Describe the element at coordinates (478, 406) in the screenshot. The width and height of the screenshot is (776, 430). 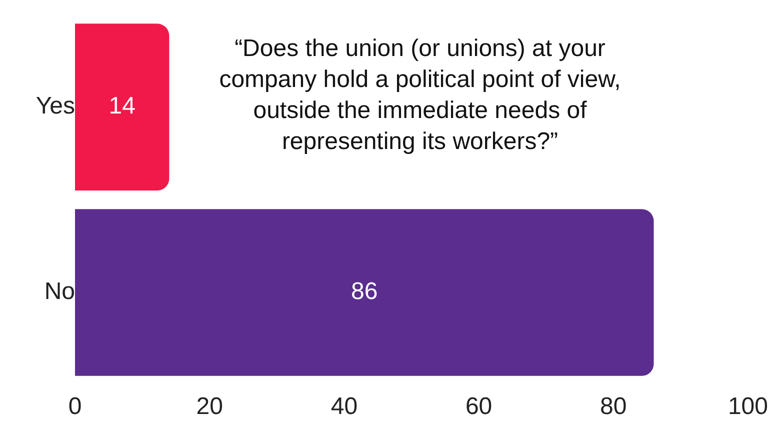
I see `x-tick-label: 60` at that location.